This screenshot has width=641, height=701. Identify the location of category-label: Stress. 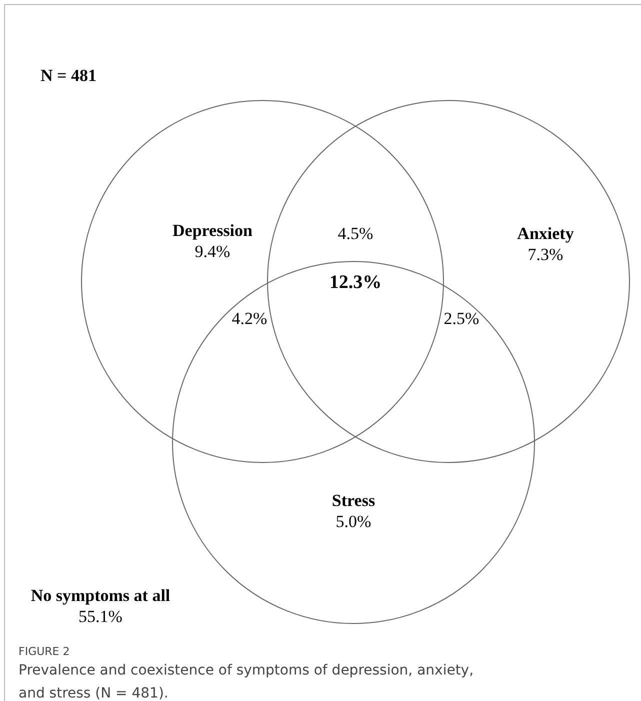
(354, 500).